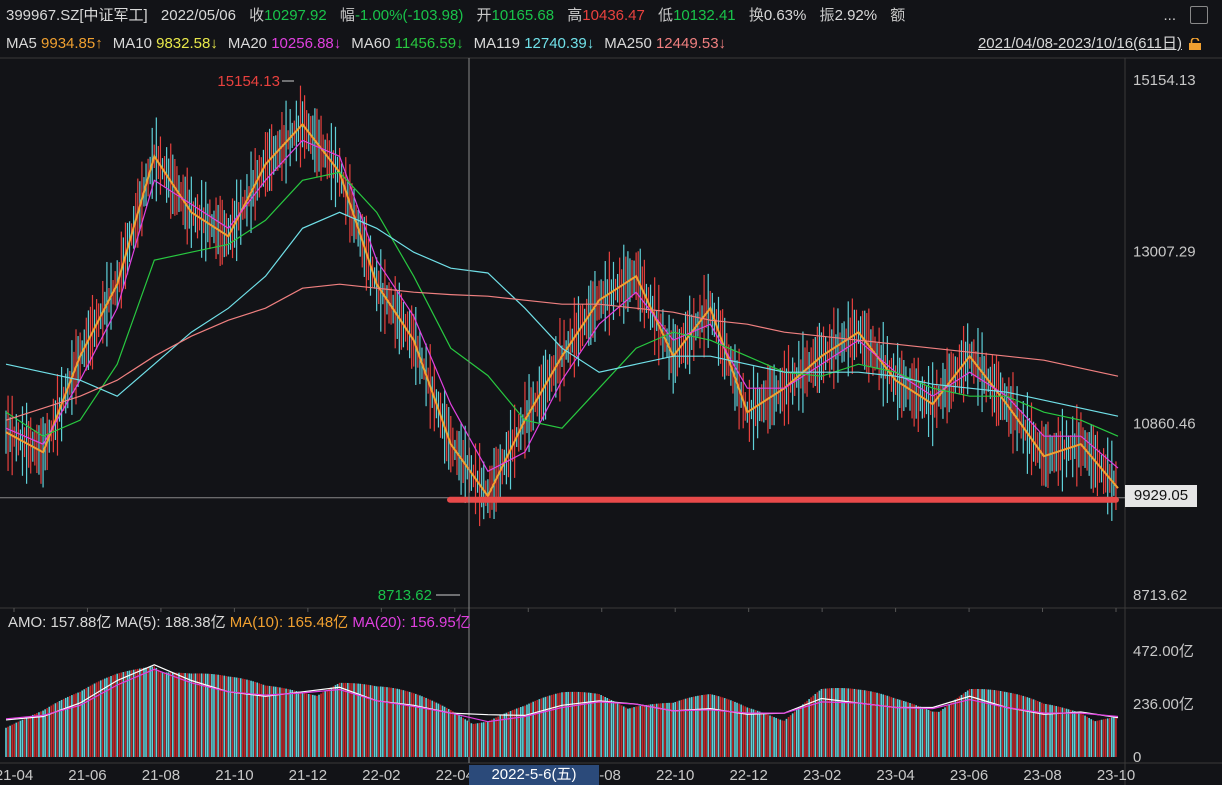  Describe the element at coordinates (666, 15) in the screenshot. I see `low-label: 低` at that location.